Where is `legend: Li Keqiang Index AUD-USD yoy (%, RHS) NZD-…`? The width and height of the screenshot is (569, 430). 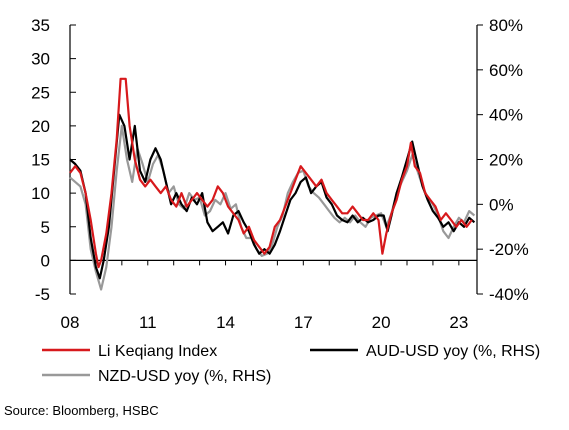 legend: Li Keqiang Index AUD-USD yoy (%, RHS) NZD-… is located at coordinates (291, 364).